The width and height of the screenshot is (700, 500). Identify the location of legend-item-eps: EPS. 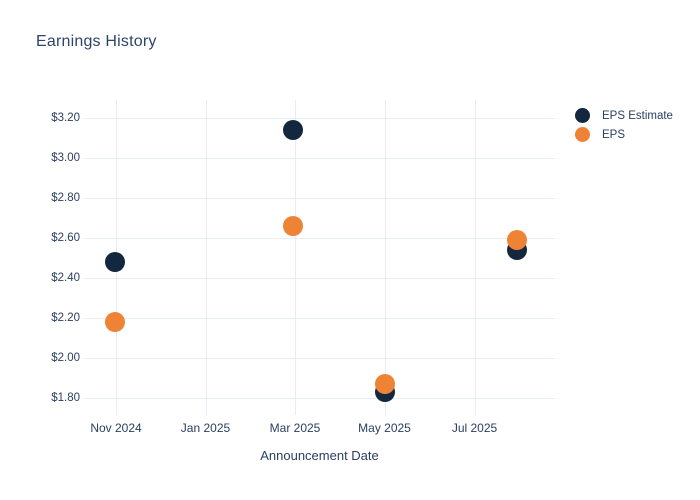
(624, 134).